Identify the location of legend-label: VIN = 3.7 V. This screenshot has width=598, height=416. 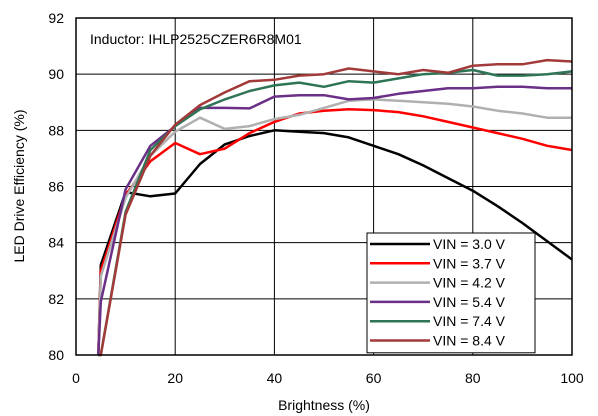
(469, 263).